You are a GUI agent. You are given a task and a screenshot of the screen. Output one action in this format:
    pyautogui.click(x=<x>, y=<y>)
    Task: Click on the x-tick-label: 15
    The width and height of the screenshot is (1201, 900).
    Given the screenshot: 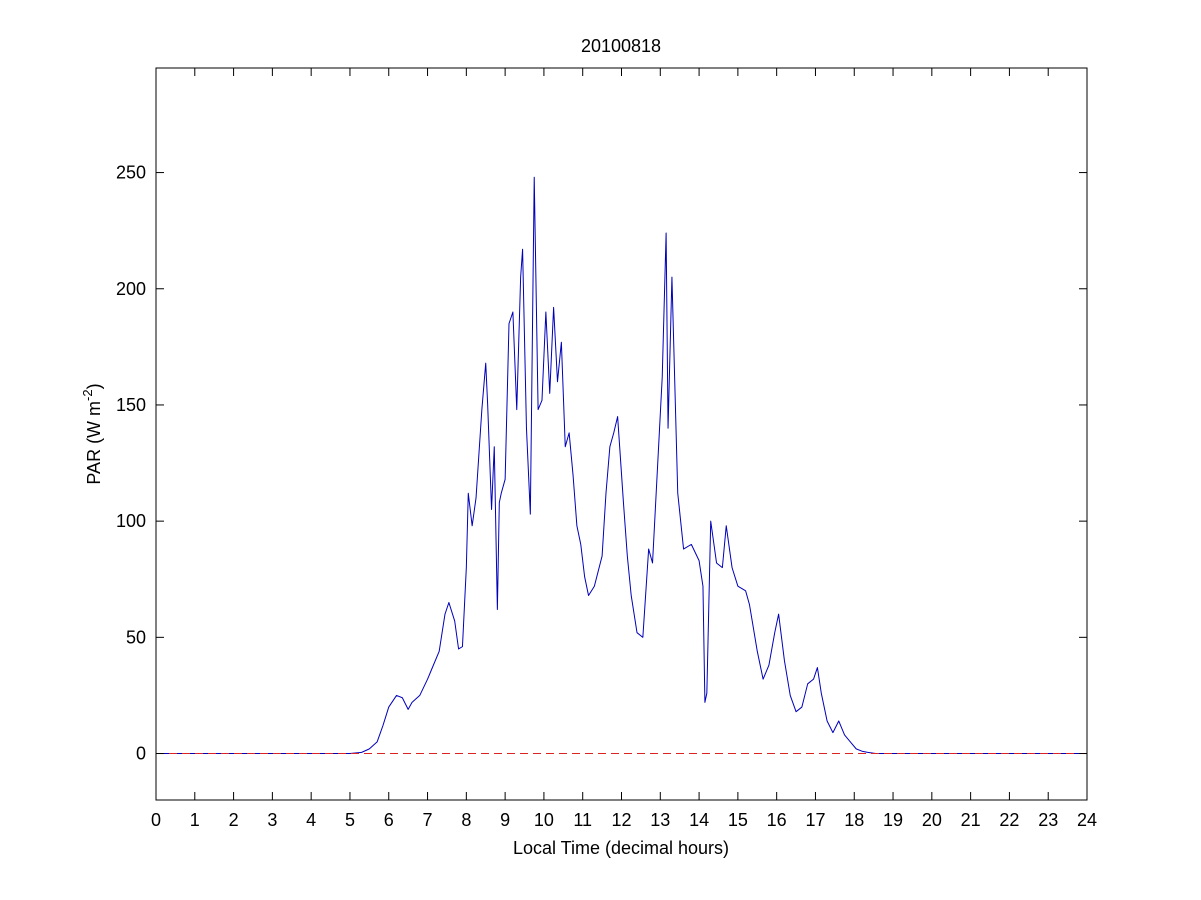 What is the action you would take?
    pyautogui.click(x=738, y=820)
    